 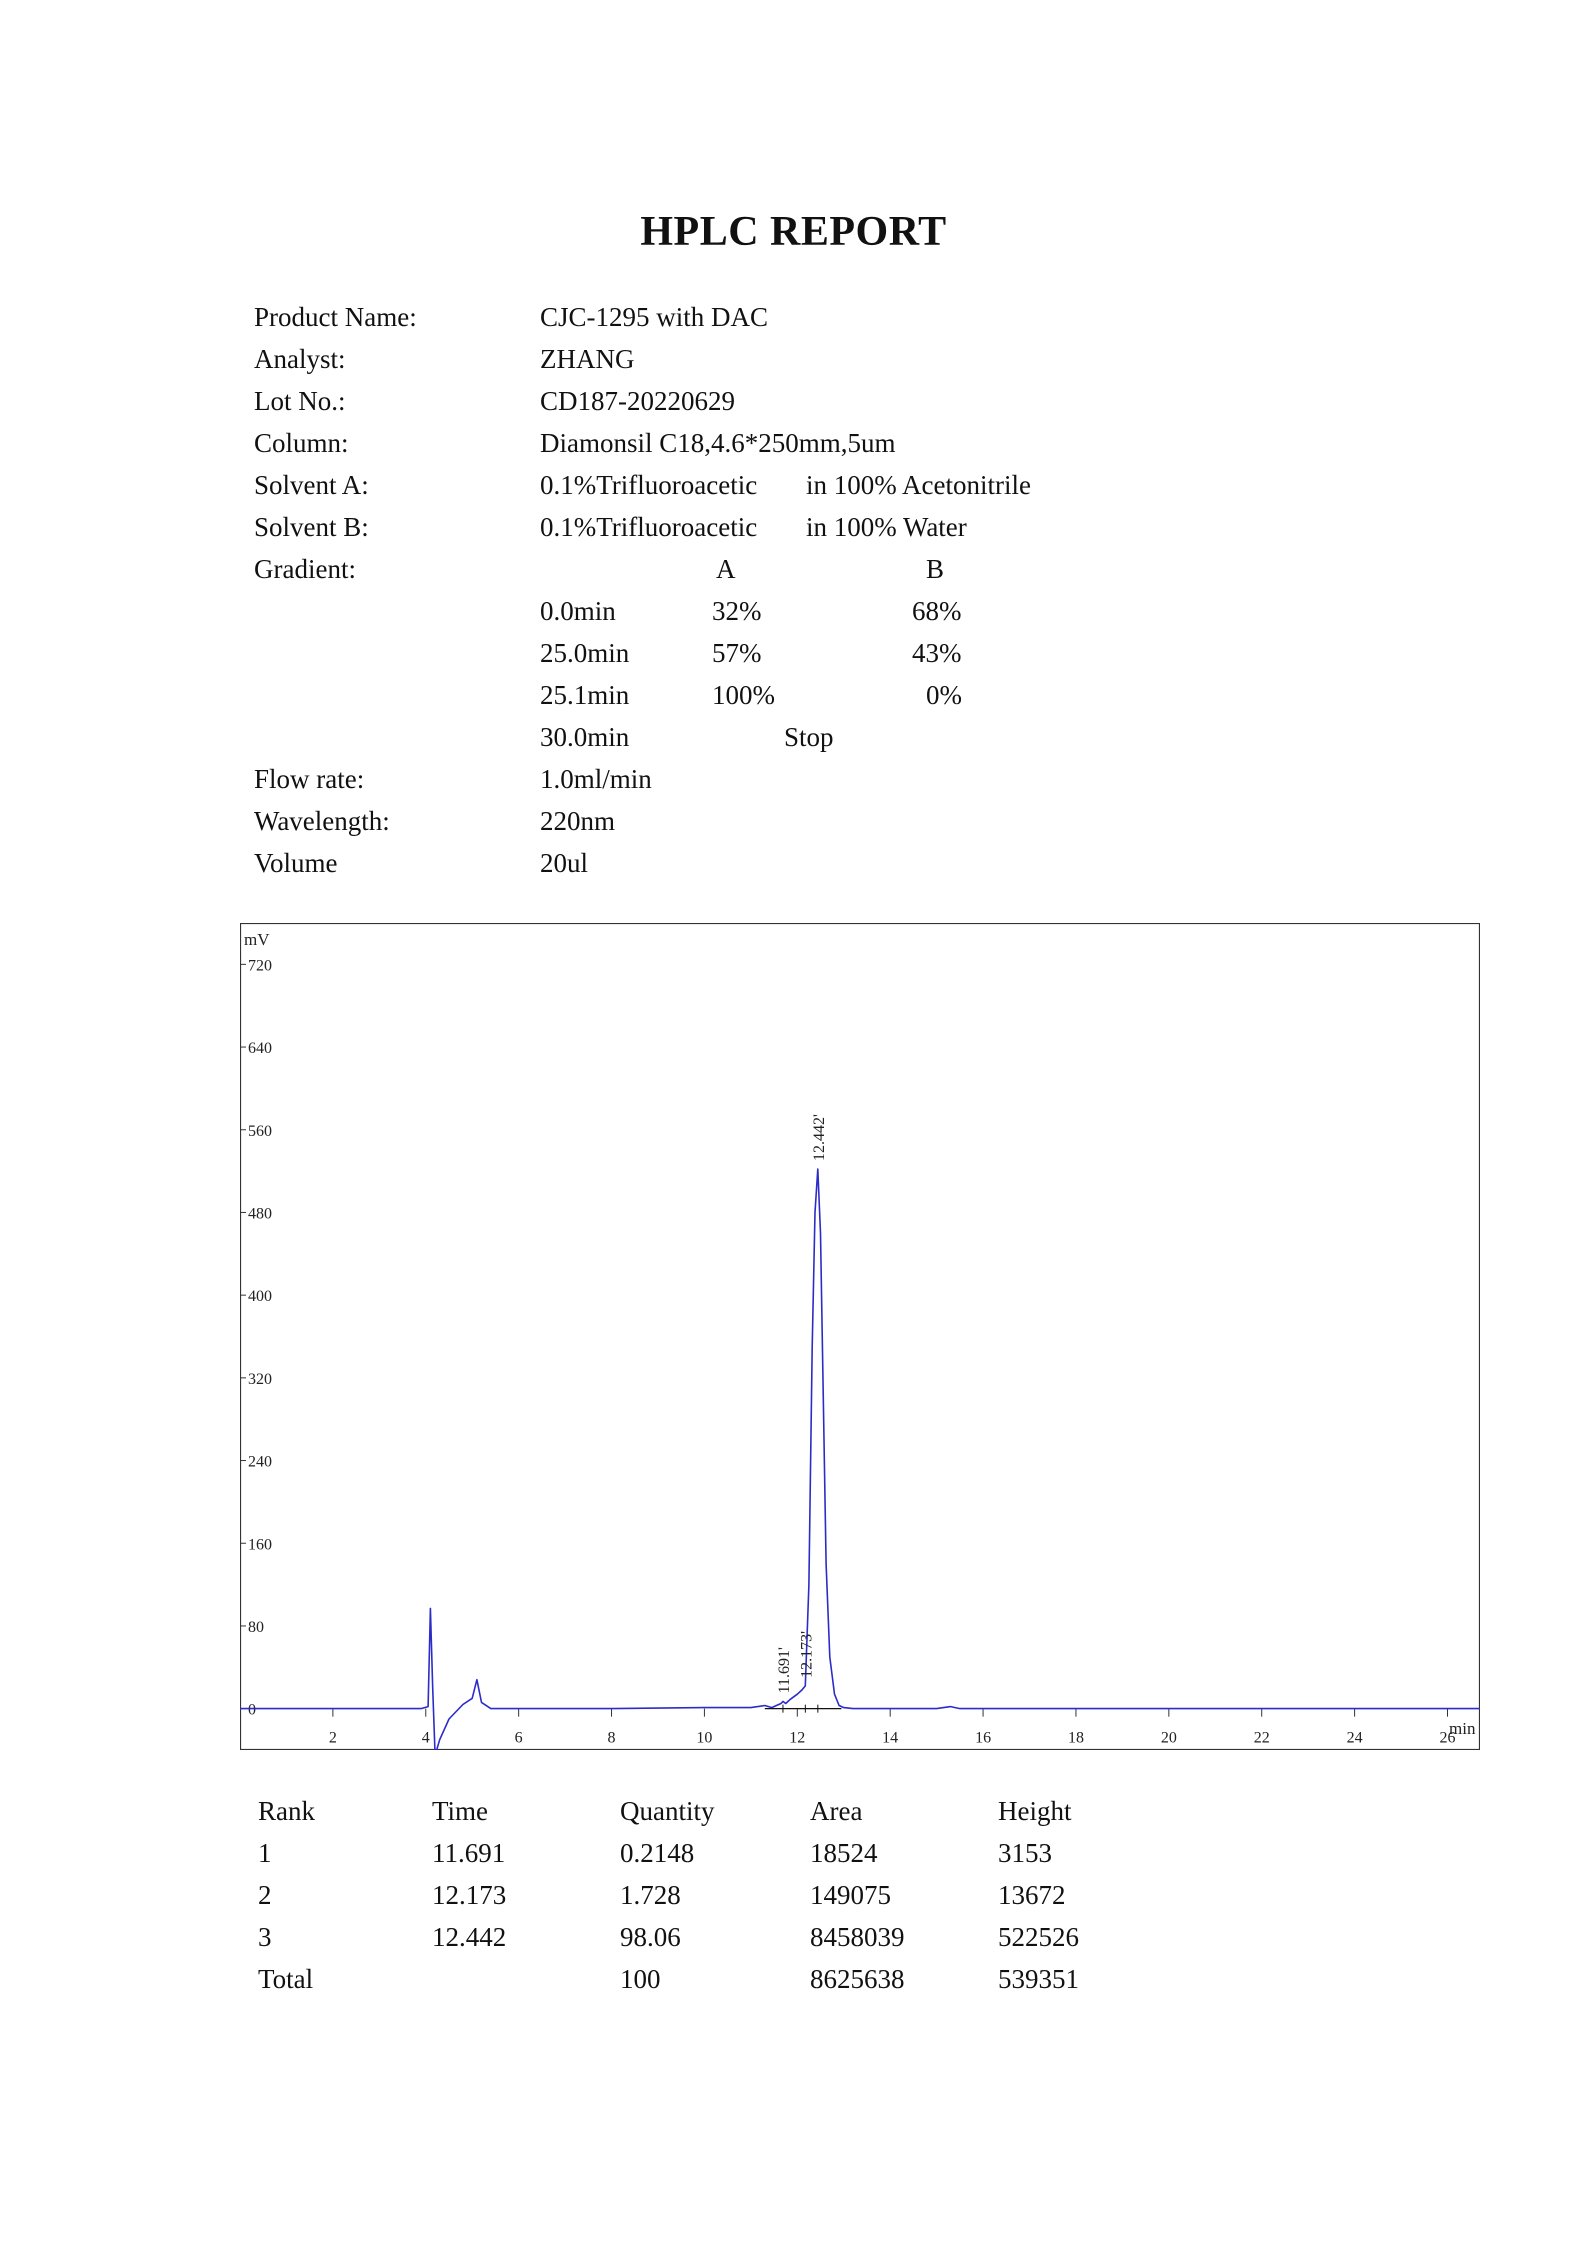 What do you see at coordinates (667, 1811) in the screenshot?
I see `results-header-quantity: Quantity` at bounding box center [667, 1811].